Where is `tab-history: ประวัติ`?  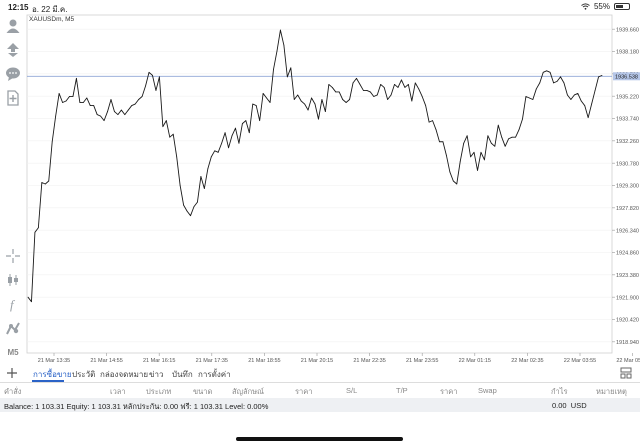 tab-history: ประวัติ is located at coordinates (84, 374).